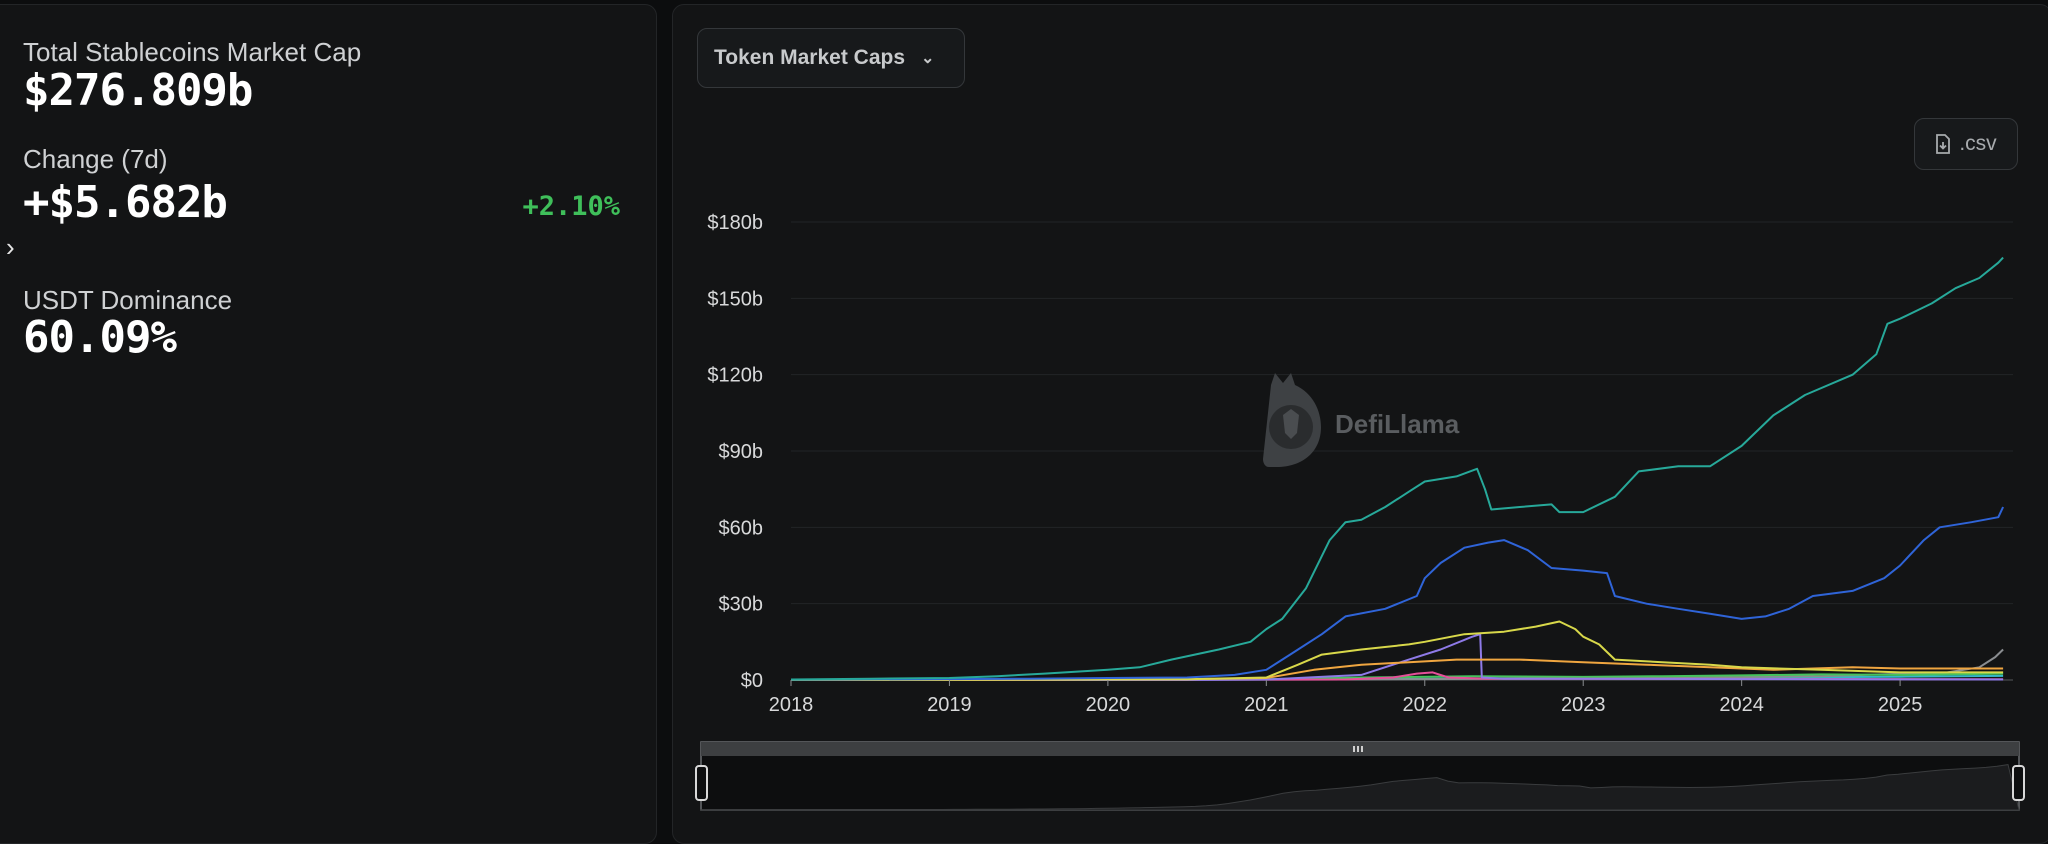 Image resolution: width=2048 pixels, height=844 pixels. What do you see at coordinates (100, 337) in the screenshot?
I see `dominance-value: 60.09%` at bounding box center [100, 337].